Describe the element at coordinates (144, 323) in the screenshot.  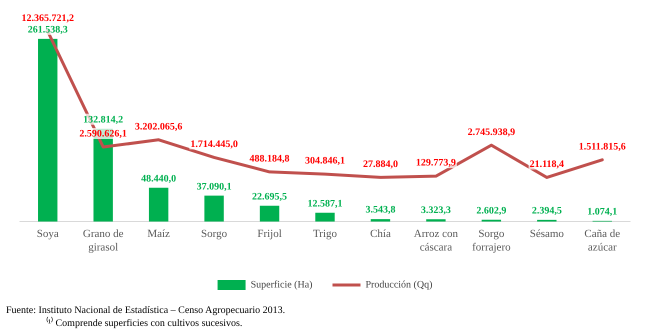
I see `text: ⁽¹⁾ Comprende superficies con cultivos sucesivos.` at that location.